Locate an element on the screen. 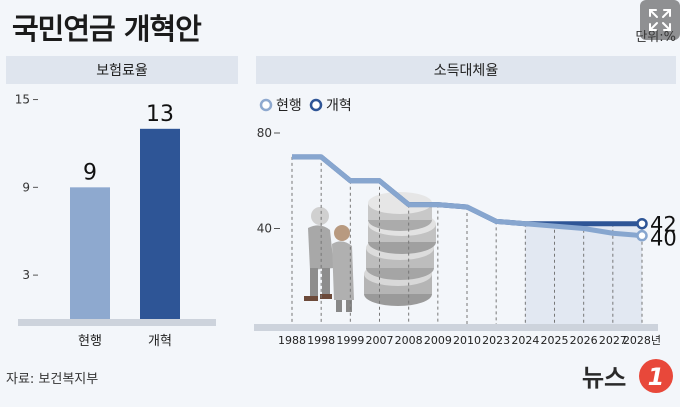 Image resolution: width=680 pixels, height=407 pixels. x-tick-label-4: 2008 is located at coordinates (409, 340).